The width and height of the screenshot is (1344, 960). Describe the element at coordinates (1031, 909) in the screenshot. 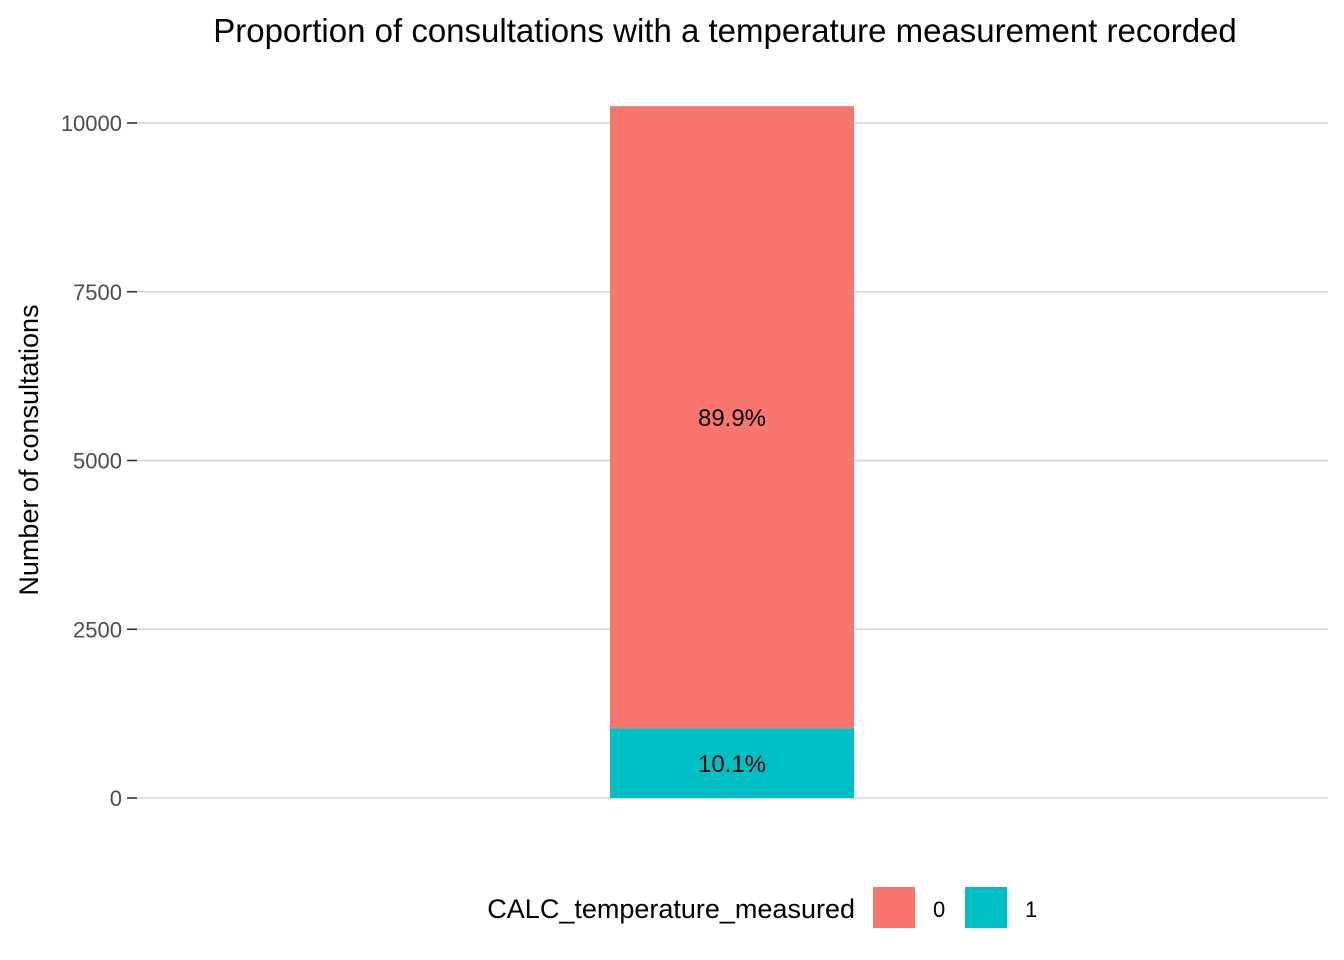

I see `legend-label-1: 1` at that location.